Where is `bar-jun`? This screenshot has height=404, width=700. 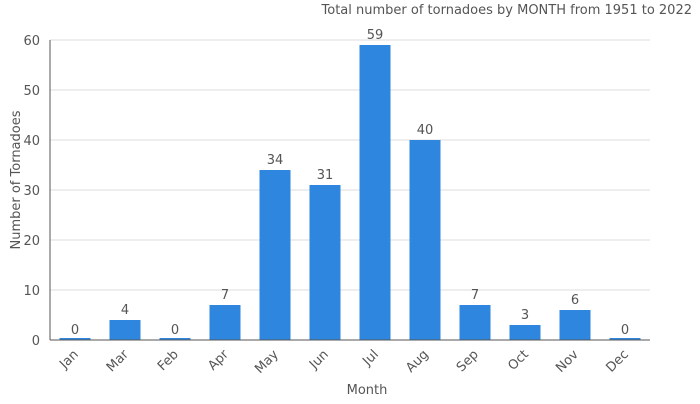 bar-jun is located at coordinates (325, 262).